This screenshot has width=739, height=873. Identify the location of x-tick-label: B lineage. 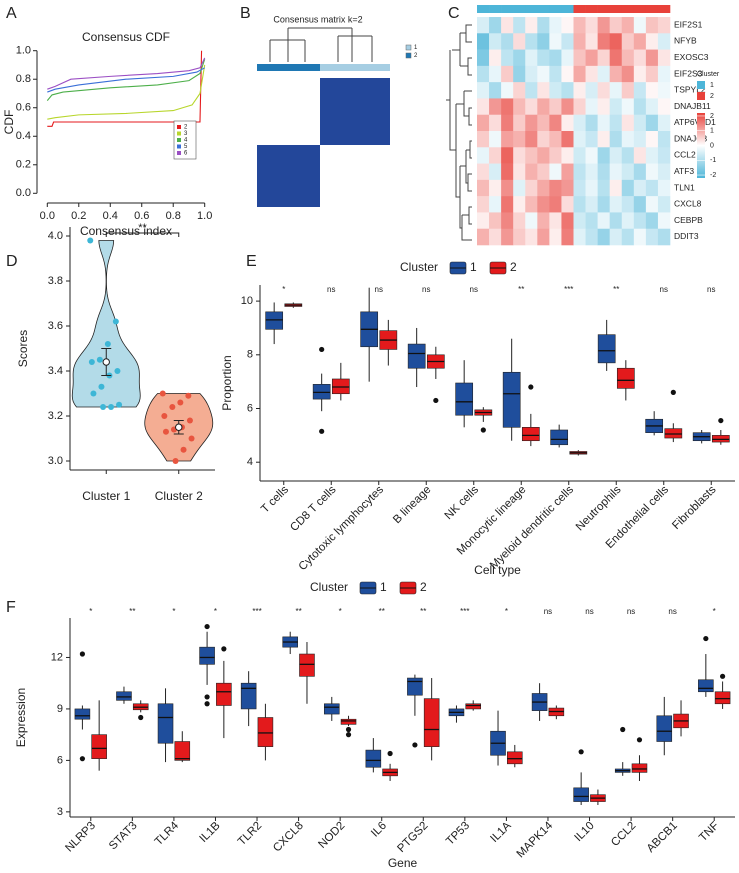
(412, 505).